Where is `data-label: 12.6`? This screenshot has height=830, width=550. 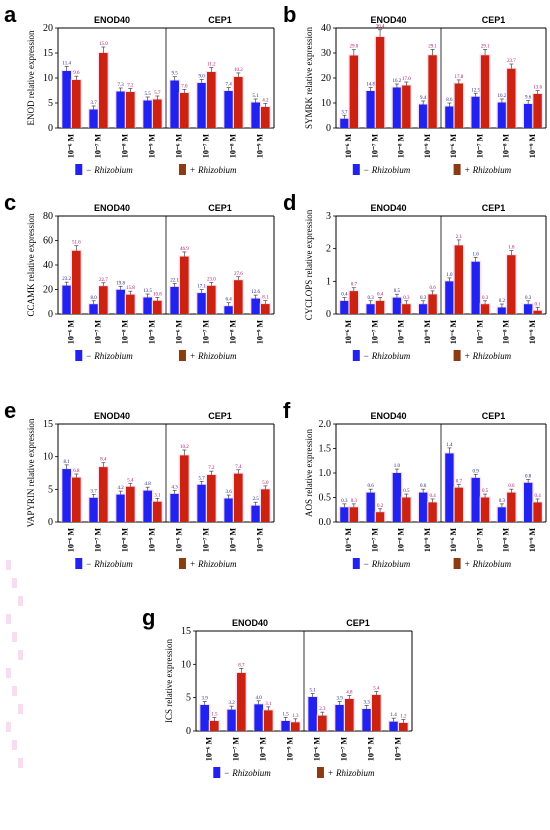 data-label: 12.6 is located at coordinates (255, 292).